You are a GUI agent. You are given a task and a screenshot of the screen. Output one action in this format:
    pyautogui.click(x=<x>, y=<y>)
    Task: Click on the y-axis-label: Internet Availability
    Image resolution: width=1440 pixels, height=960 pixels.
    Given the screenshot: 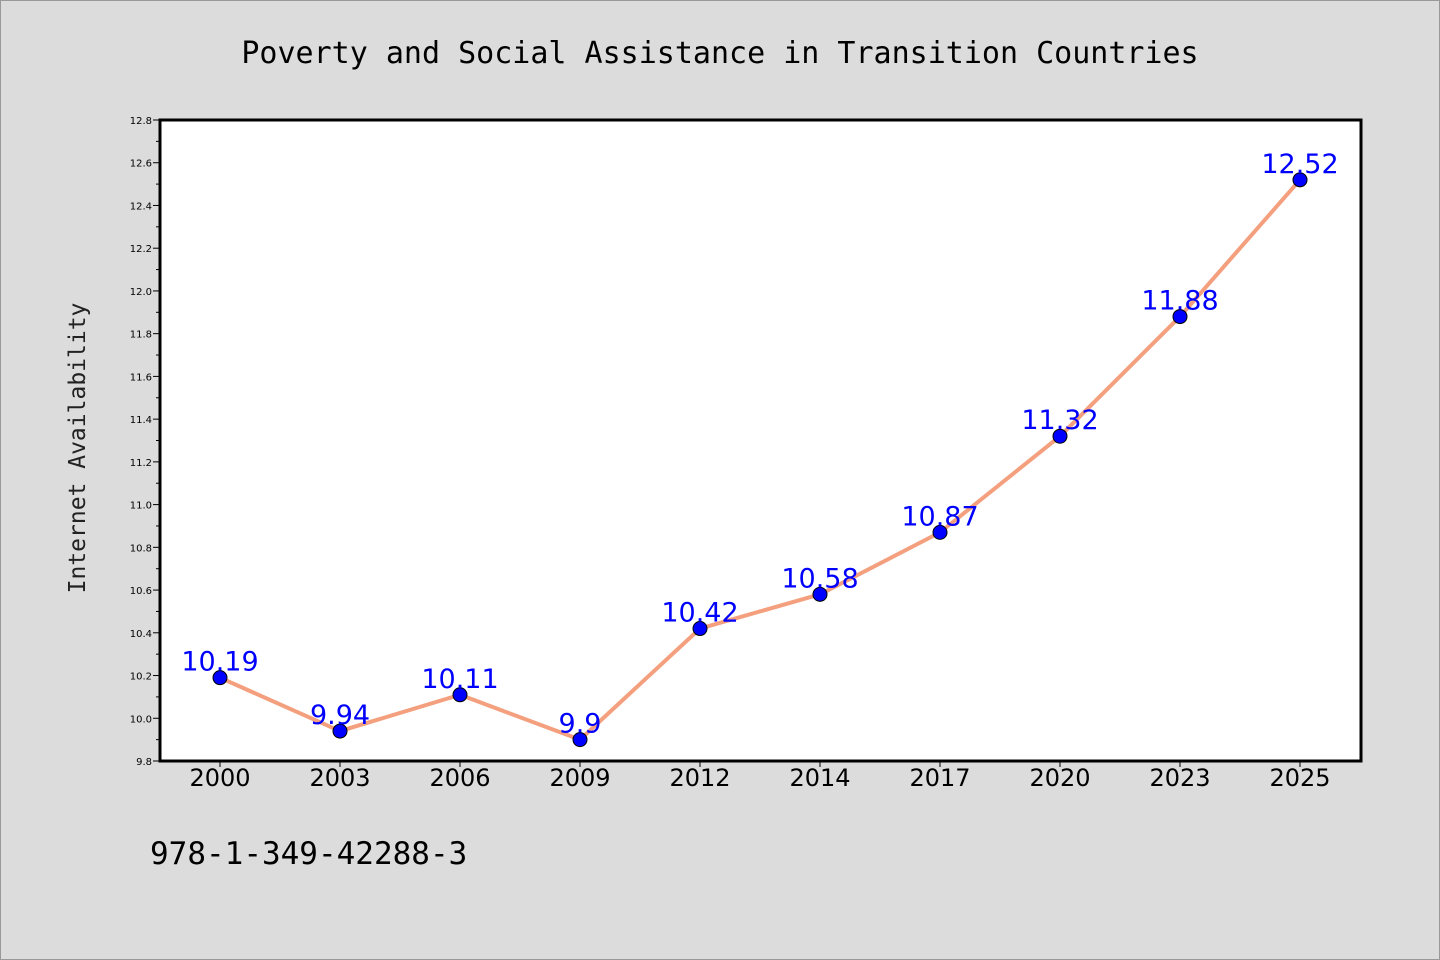 What is the action you would take?
    pyautogui.click(x=78, y=448)
    